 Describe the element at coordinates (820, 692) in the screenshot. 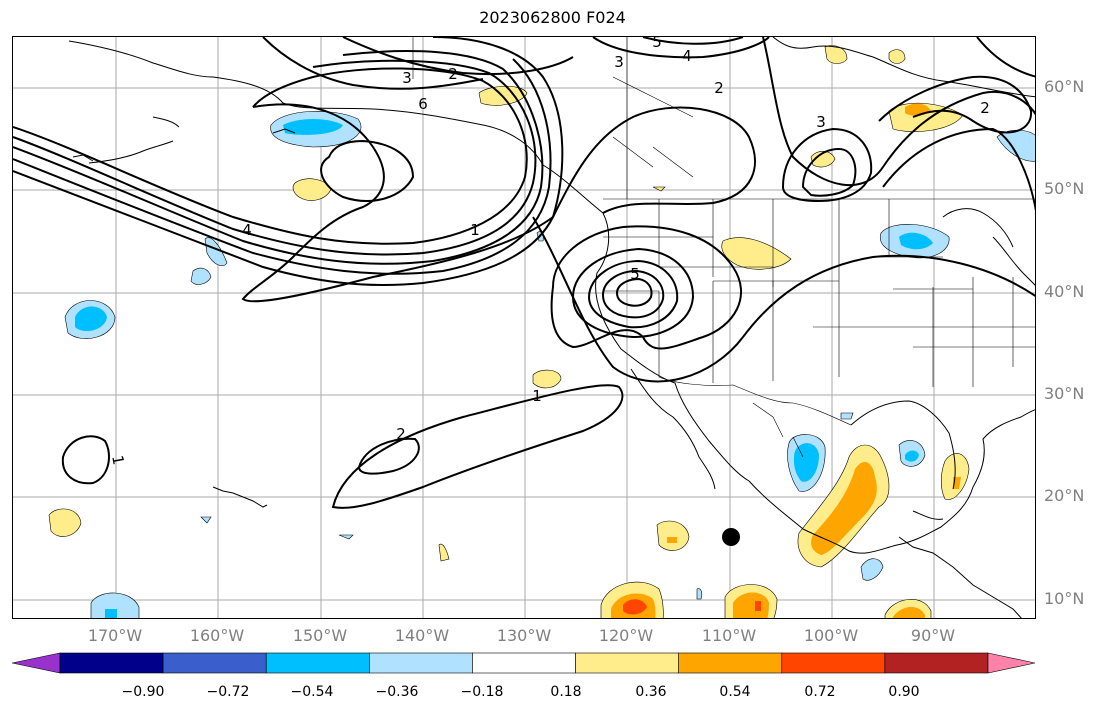

I see `colorbar-tick-label: 0.72` at that location.